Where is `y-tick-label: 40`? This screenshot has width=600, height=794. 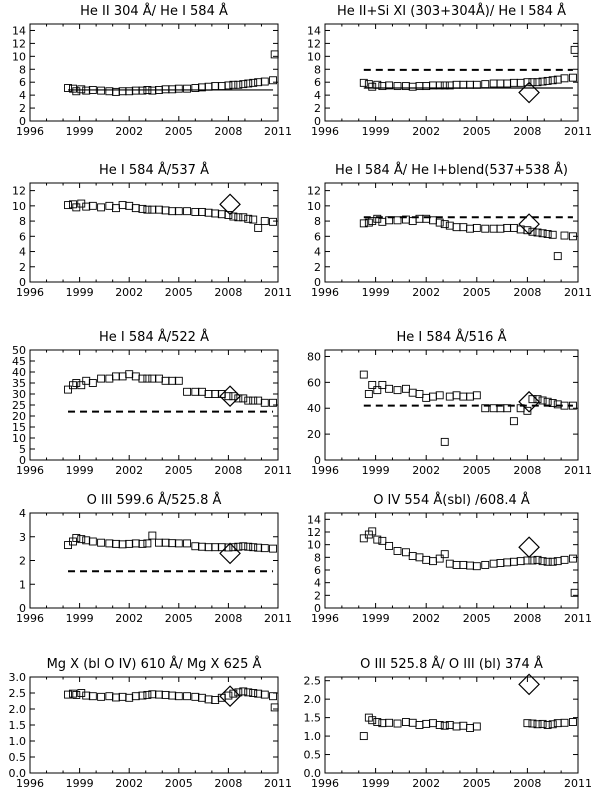 y-tick-label: 40 is located at coordinates (19, 372).